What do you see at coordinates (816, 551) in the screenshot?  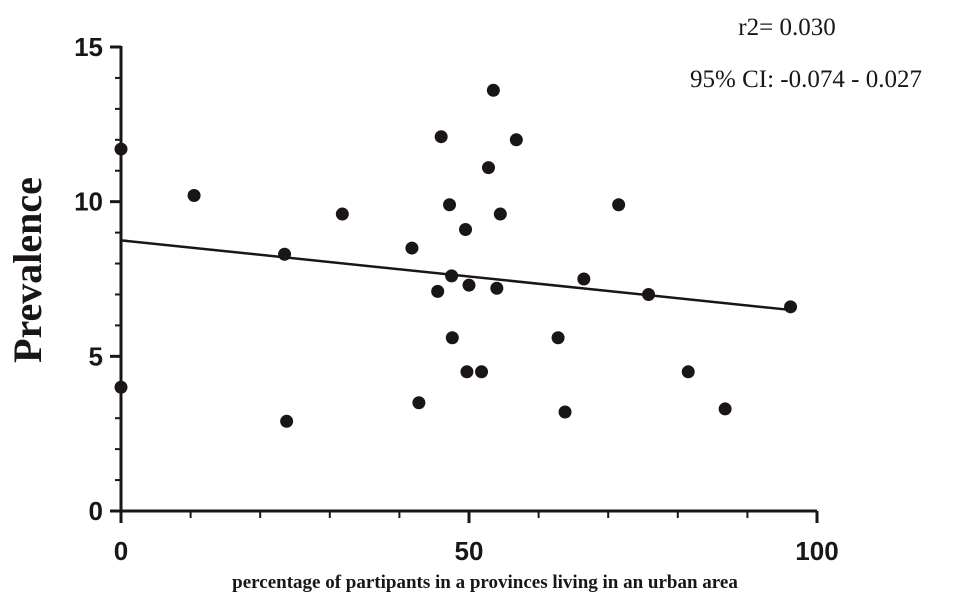 I see `x-tick-label: 100` at bounding box center [816, 551].